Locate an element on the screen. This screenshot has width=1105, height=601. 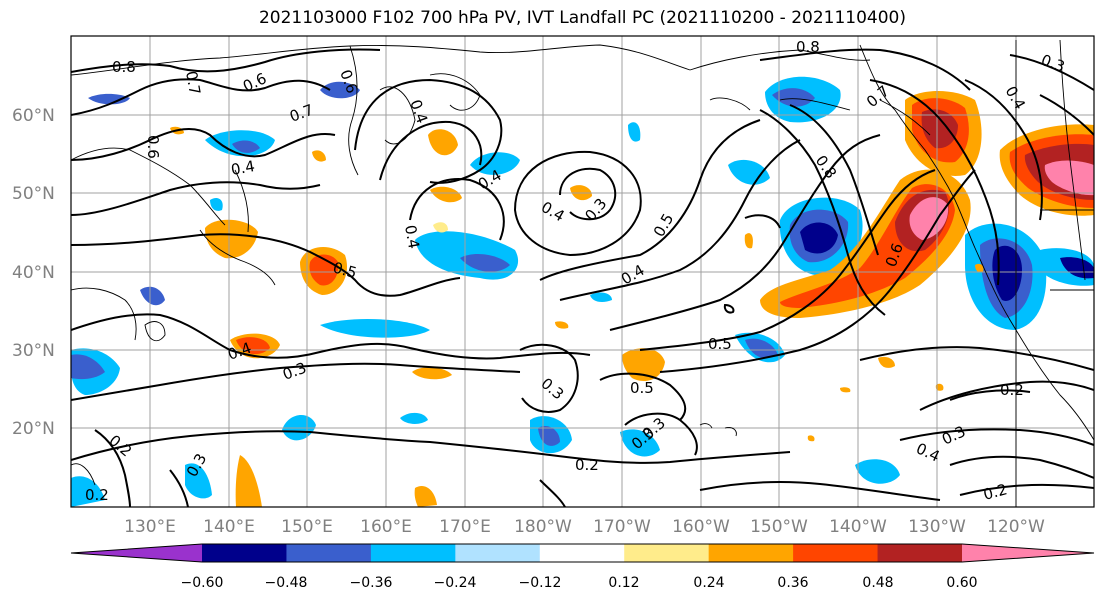
lat-labels: 60°N 50°N 40°N 30°N 20°N is located at coordinates (33, 272).